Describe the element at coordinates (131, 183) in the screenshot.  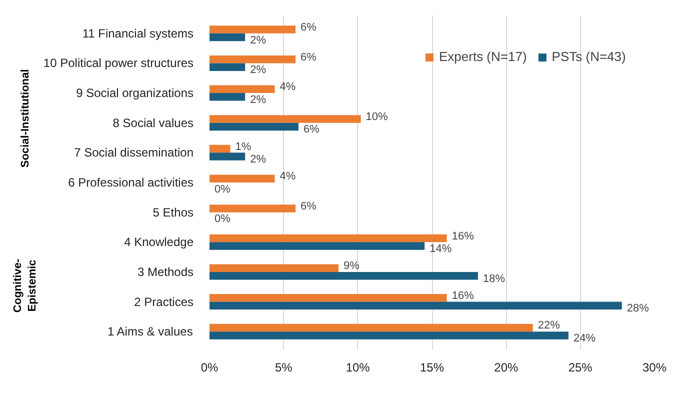
I see `y-tick-label: 6 Professional activities` at that location.